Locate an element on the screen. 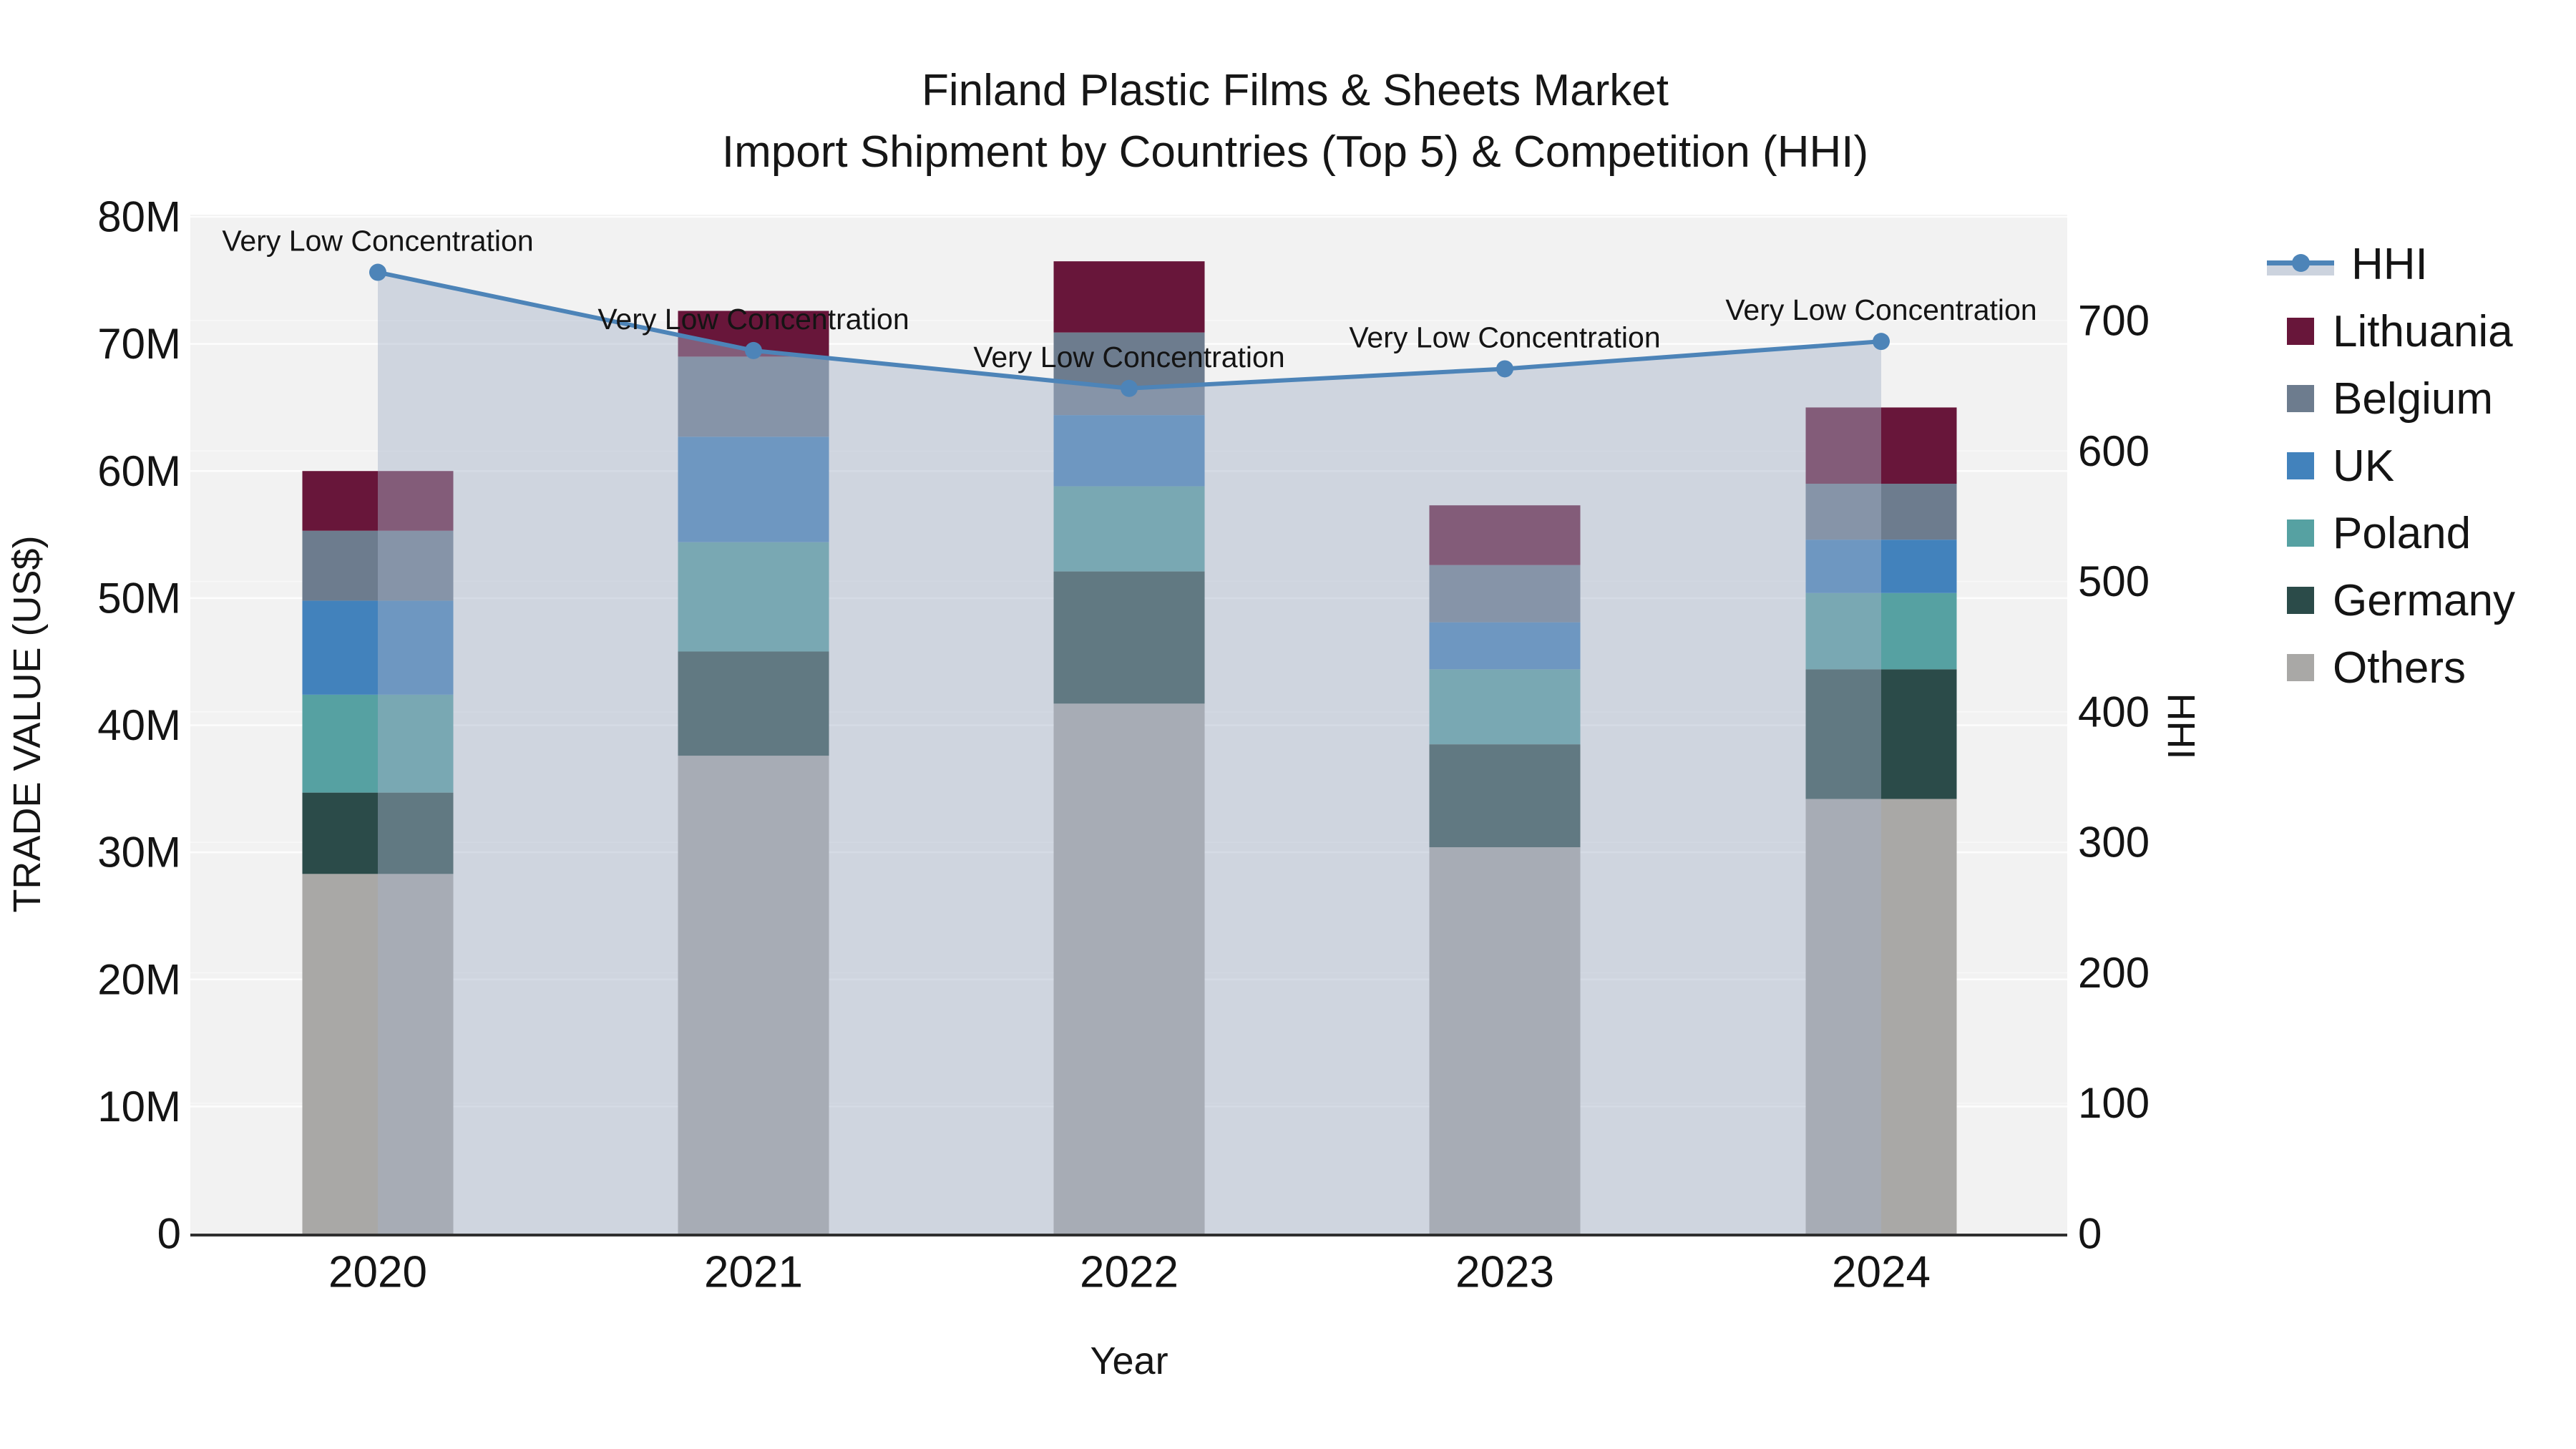  y-left-tick-label-60M: 60M is located at coordinates (139, 471).